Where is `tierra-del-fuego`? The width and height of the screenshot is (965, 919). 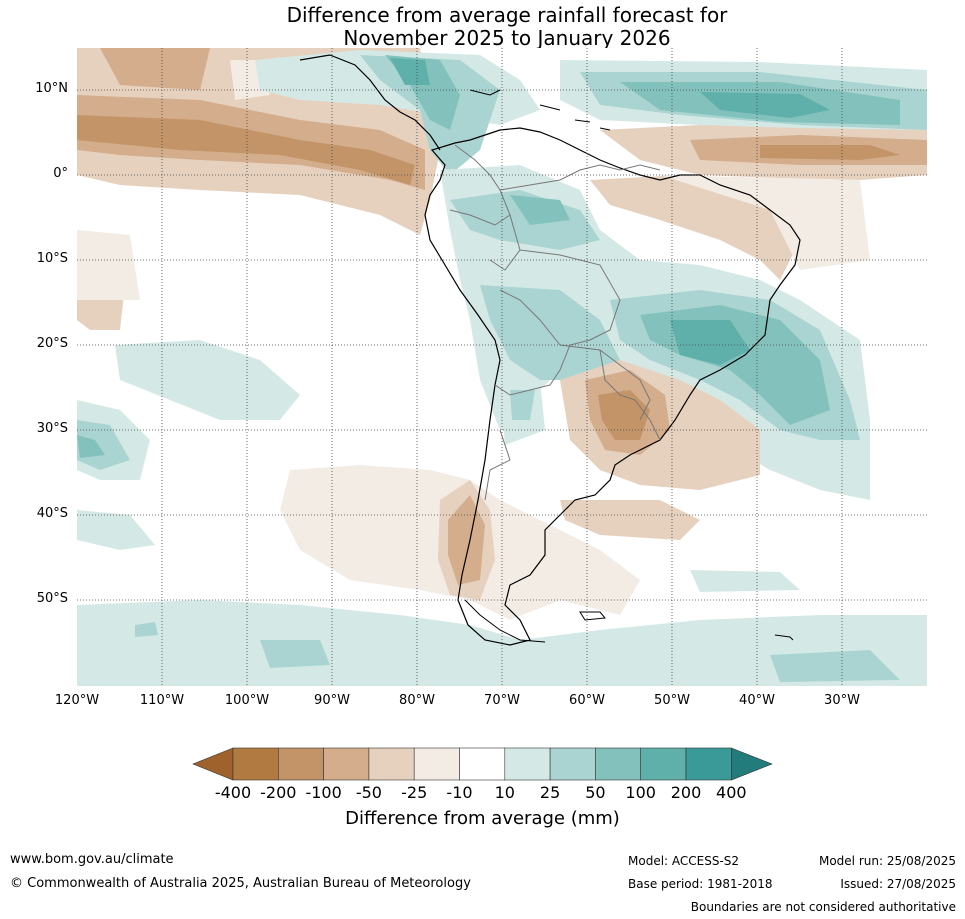
tierra-del-fuego is located at coordinates (505, 621).